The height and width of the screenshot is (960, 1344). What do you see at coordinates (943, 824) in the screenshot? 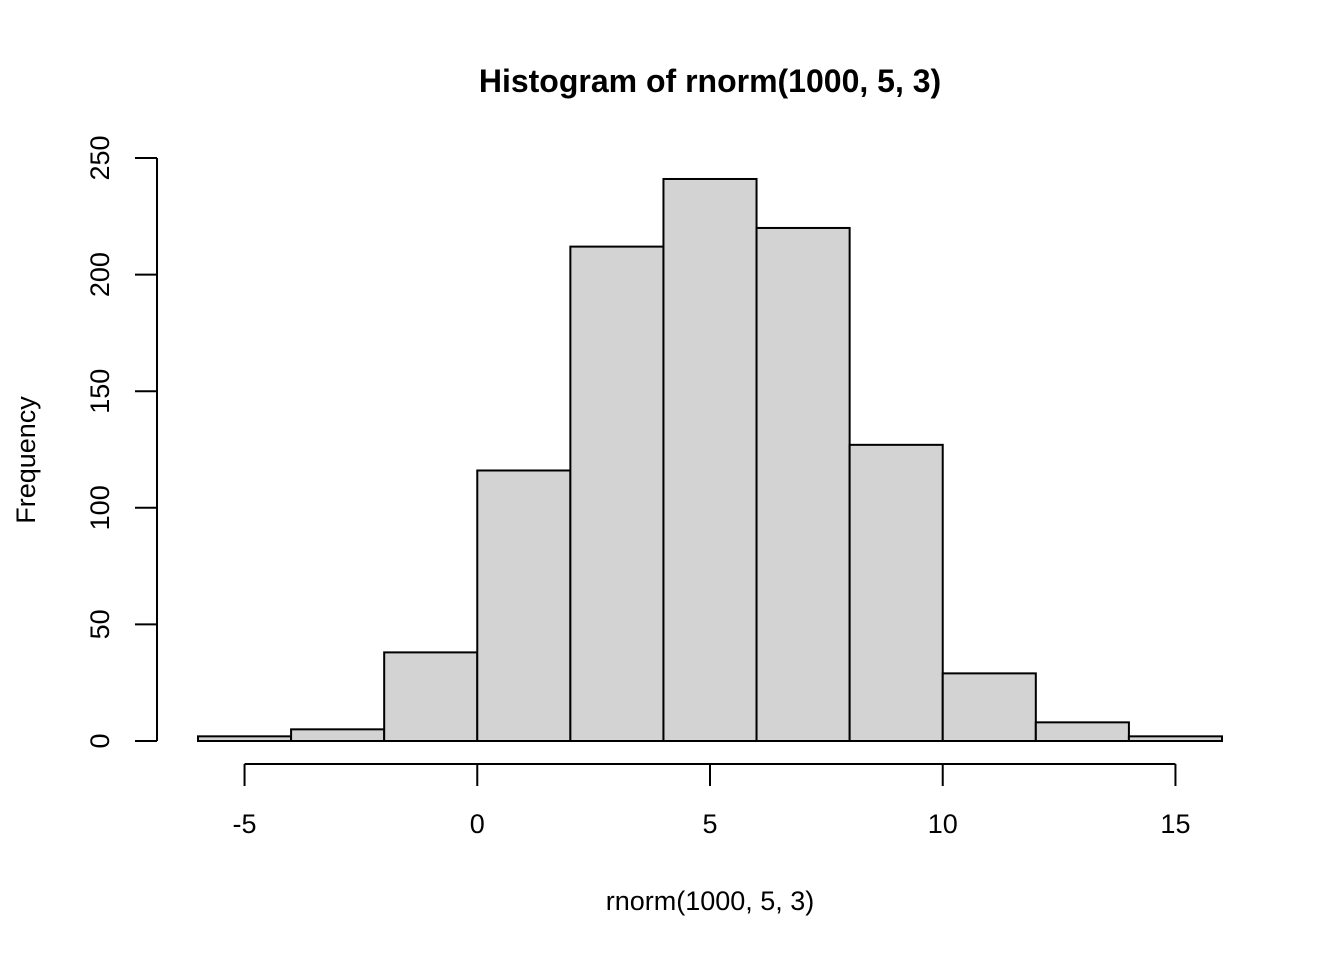
I see `x-tick-label: 10` at bounding box center [943, 824].